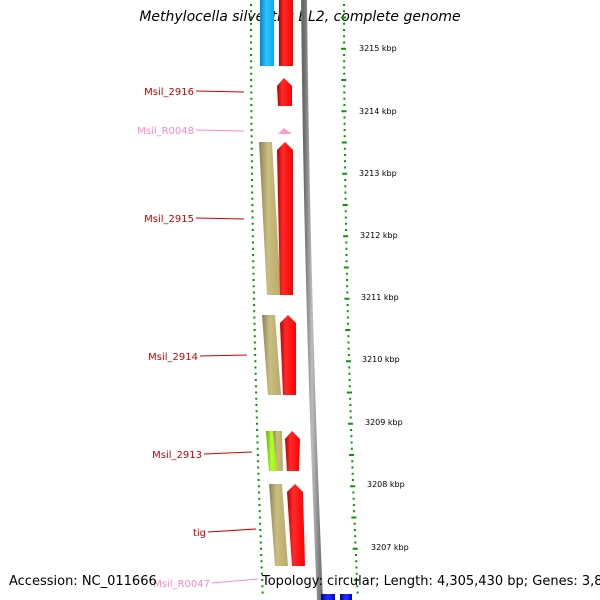 The image size is (600, 600). I want to click on gene-label: Msil_R0047, so click(181, 584).